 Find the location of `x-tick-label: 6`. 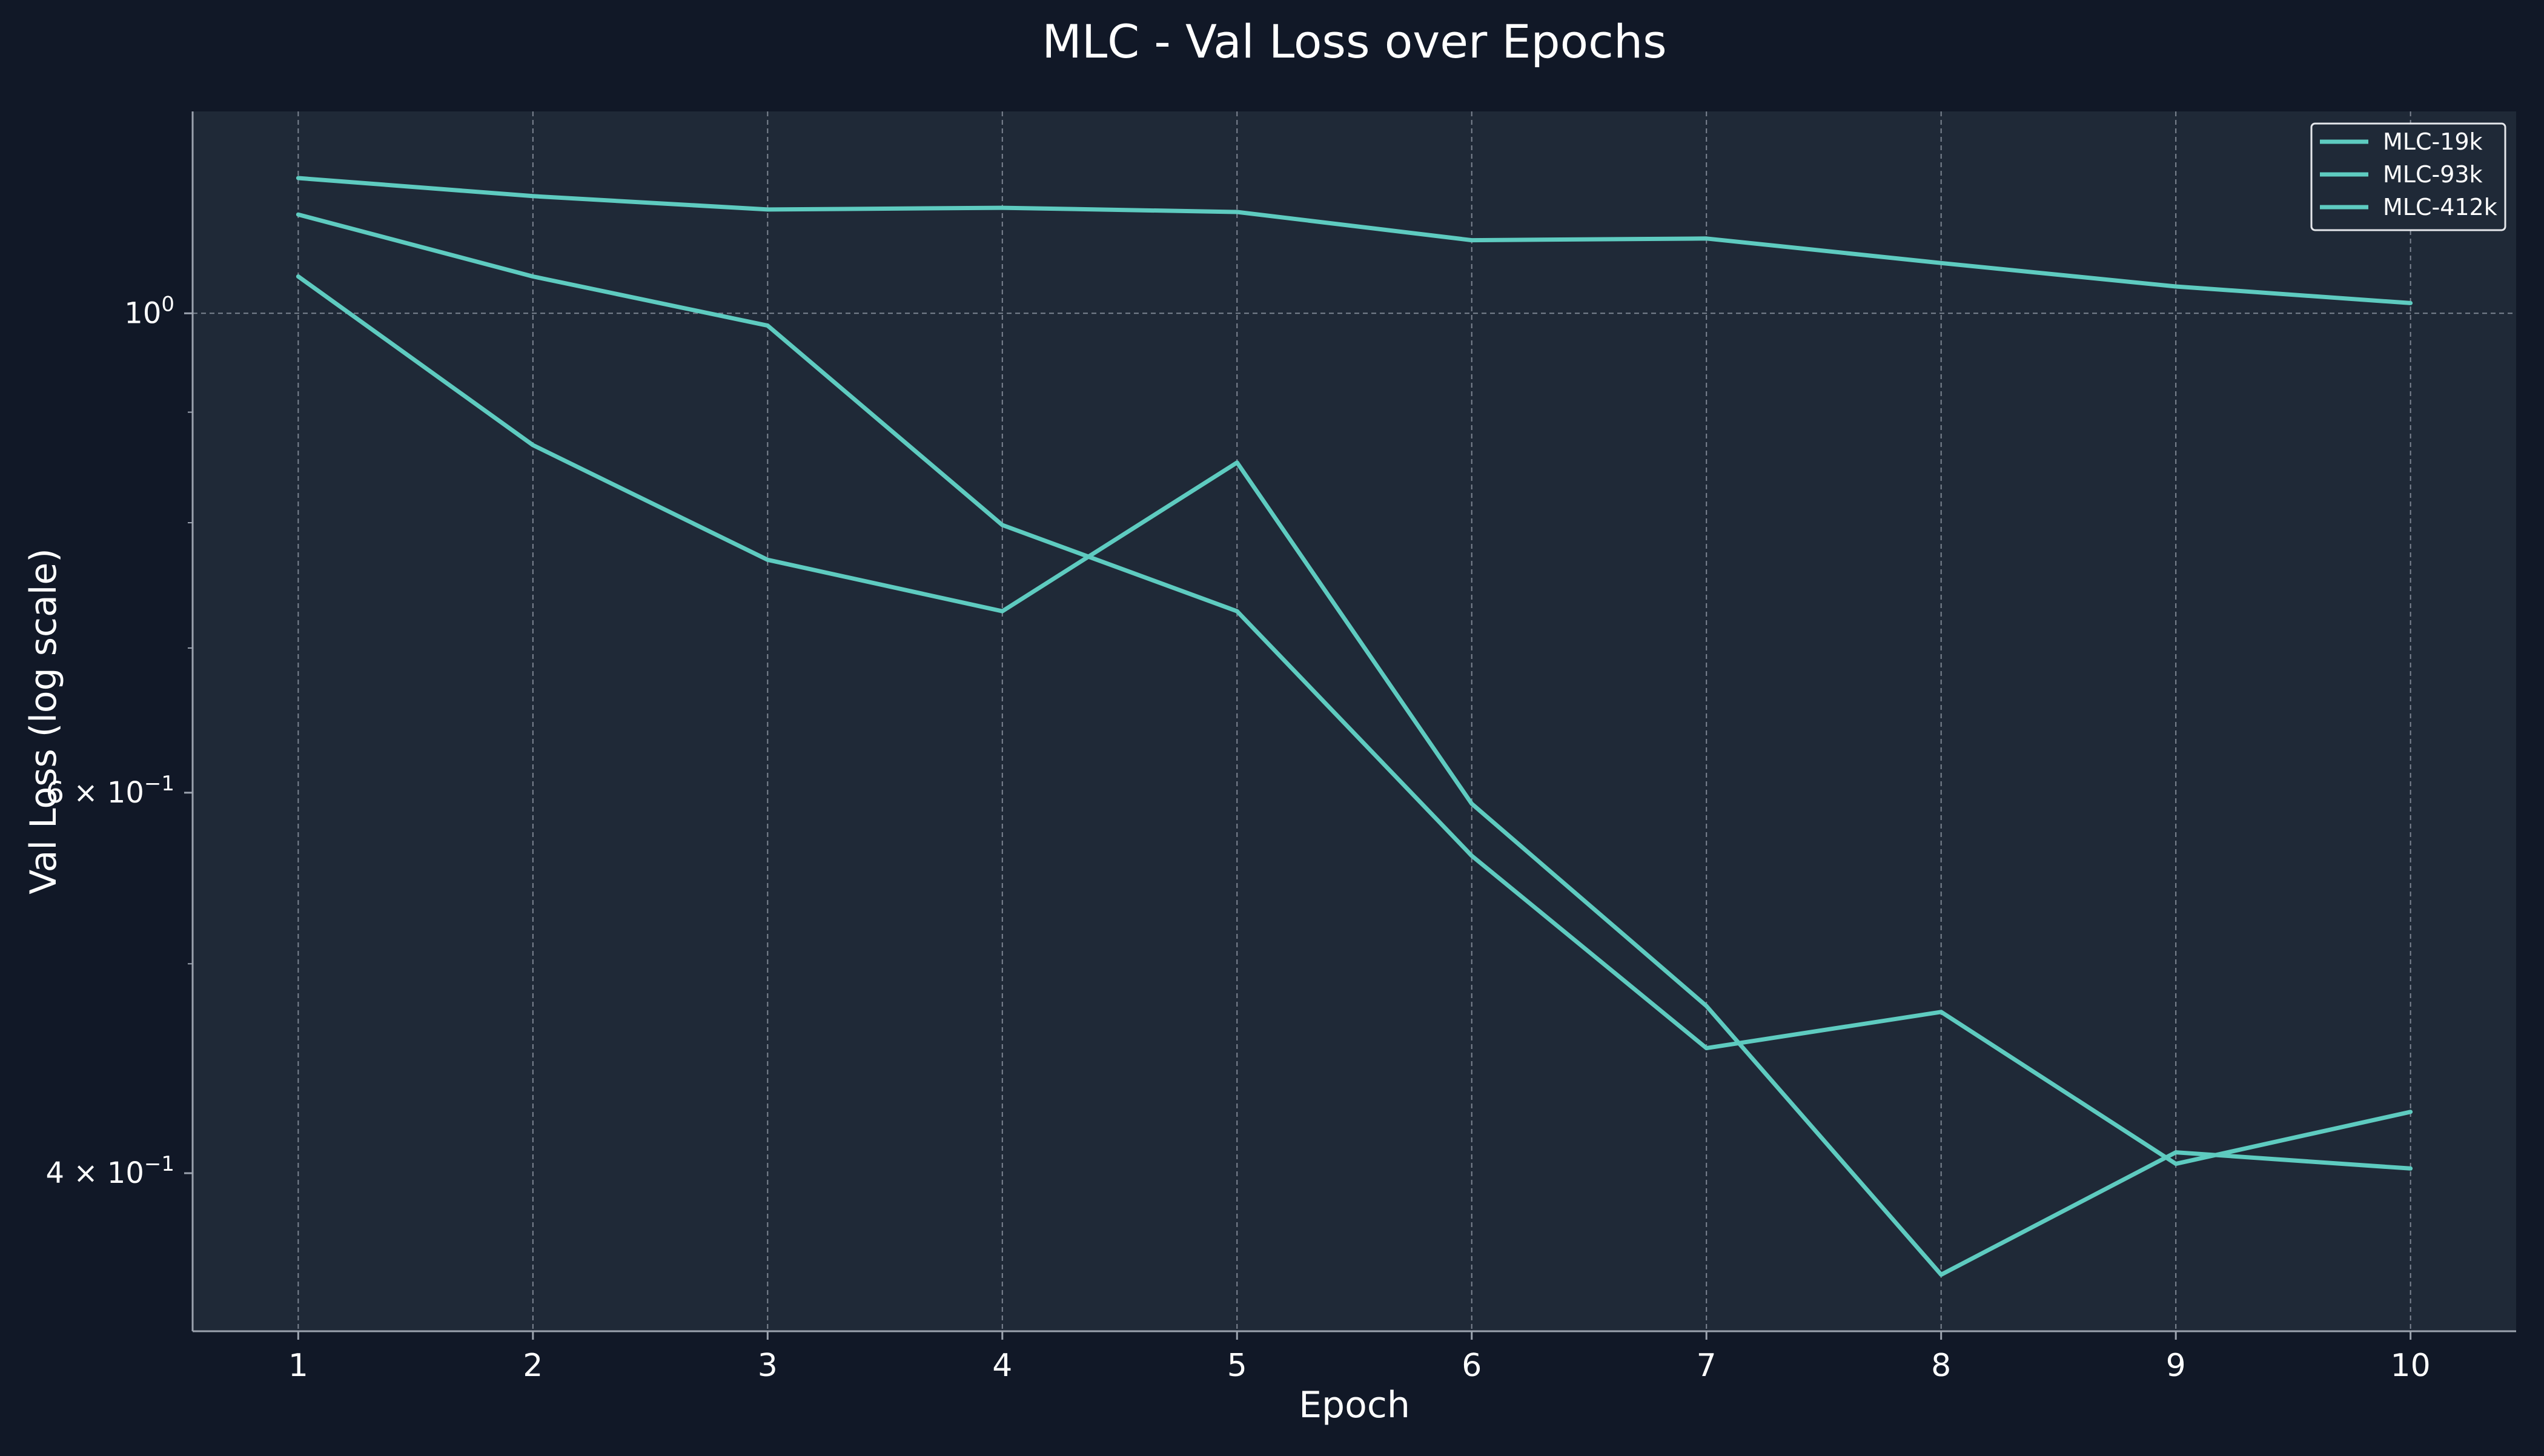

x-tick-label: 6 is located at coordinates (1472, 1366).